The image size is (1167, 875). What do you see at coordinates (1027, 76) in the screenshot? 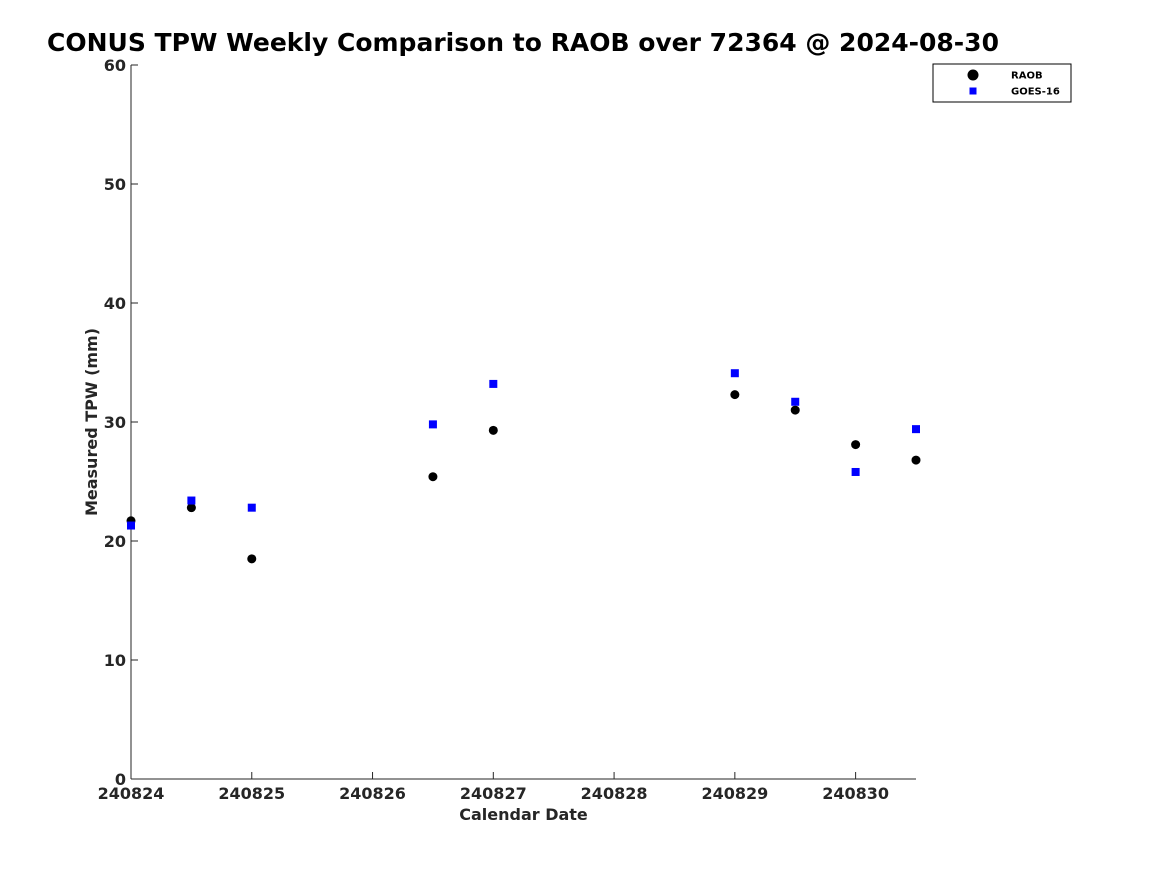
I see `legend-label-0: RAOB` at bounding box center [1027, 76].